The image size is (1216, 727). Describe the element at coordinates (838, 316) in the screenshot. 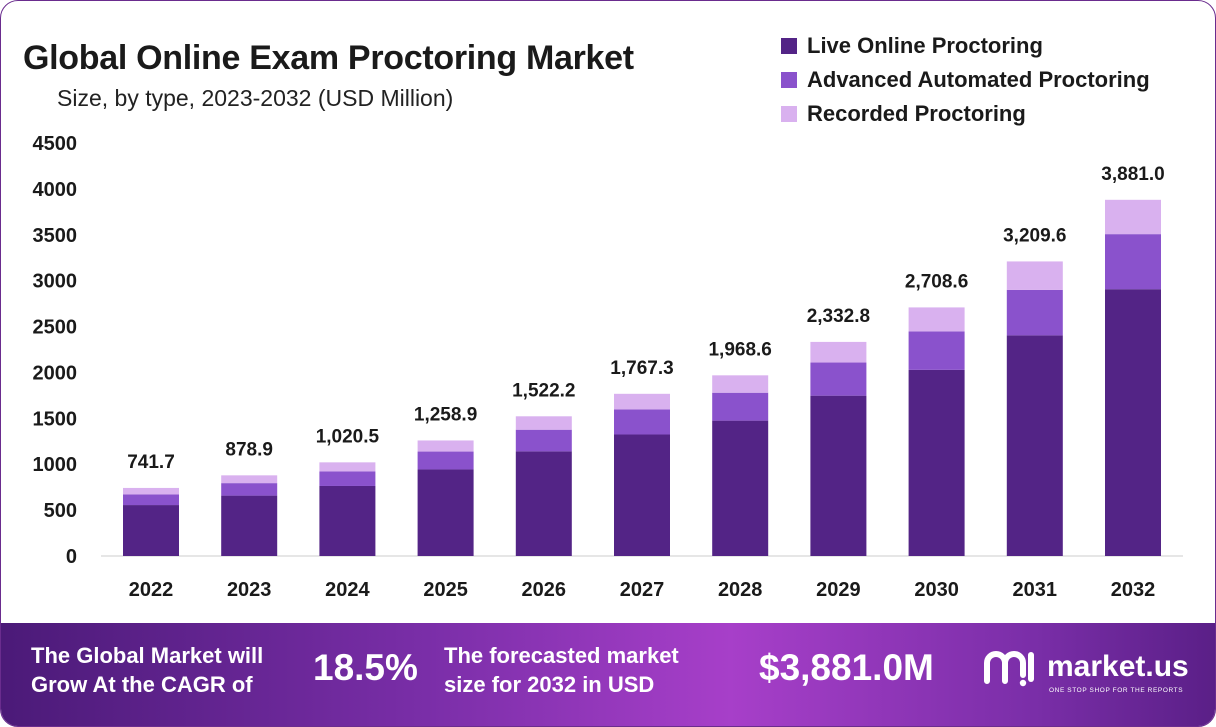

I see `bar-total-label: 2,332.8` at that location.